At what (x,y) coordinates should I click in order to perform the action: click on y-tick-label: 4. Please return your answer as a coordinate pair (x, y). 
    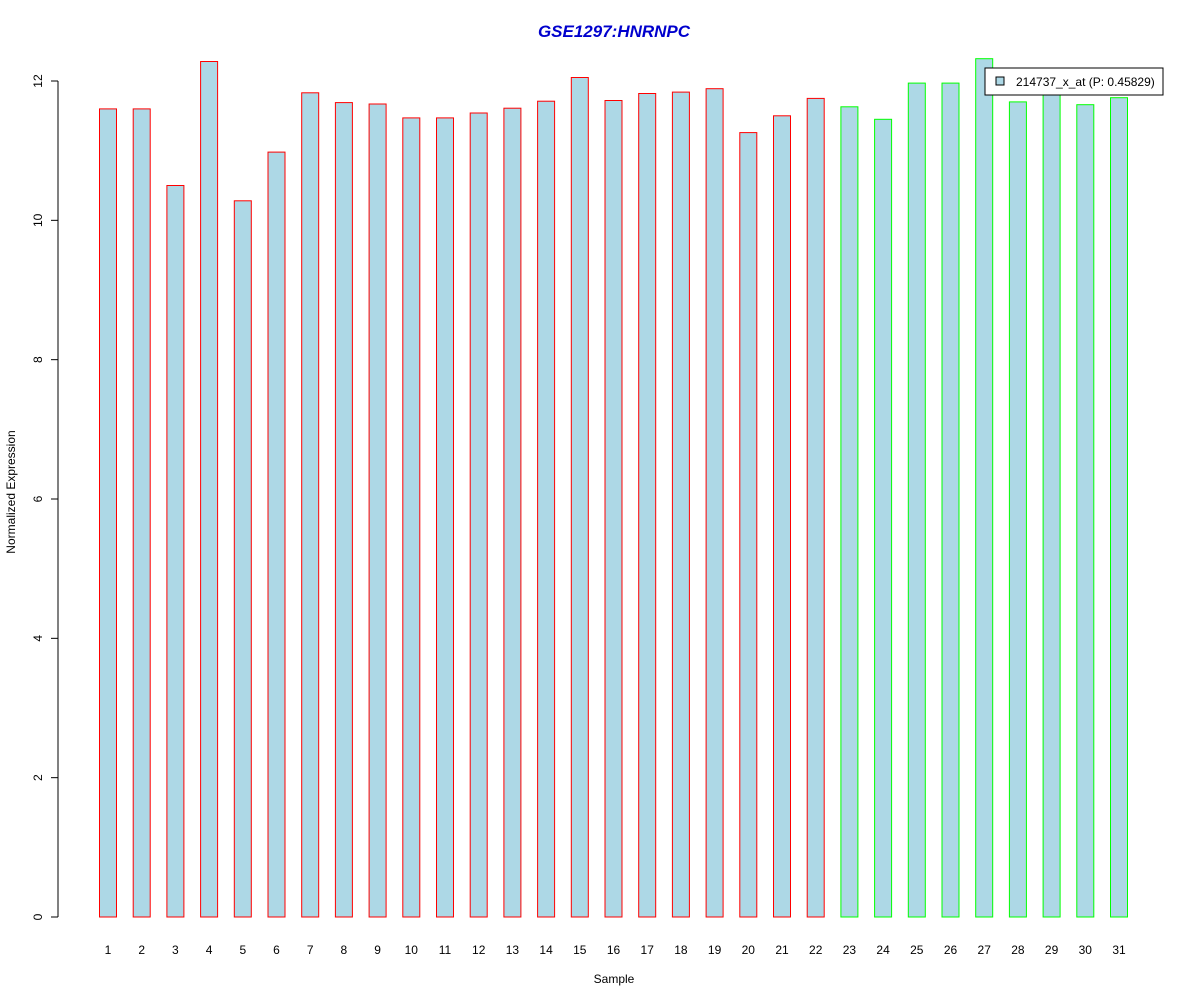
    Looking at the image, I should click on (38, 638).